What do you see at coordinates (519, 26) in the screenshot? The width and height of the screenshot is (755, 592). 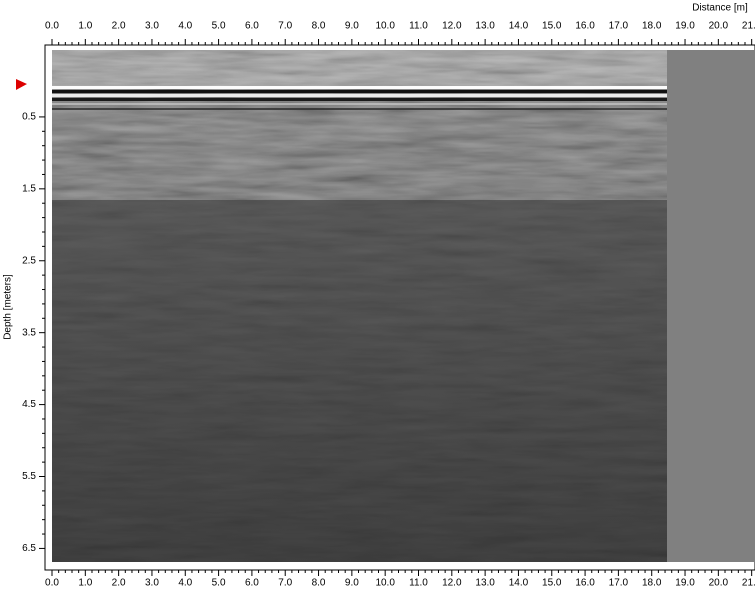 I see `x-tick-label-top: 14.0` at bounding box center [519, 26].